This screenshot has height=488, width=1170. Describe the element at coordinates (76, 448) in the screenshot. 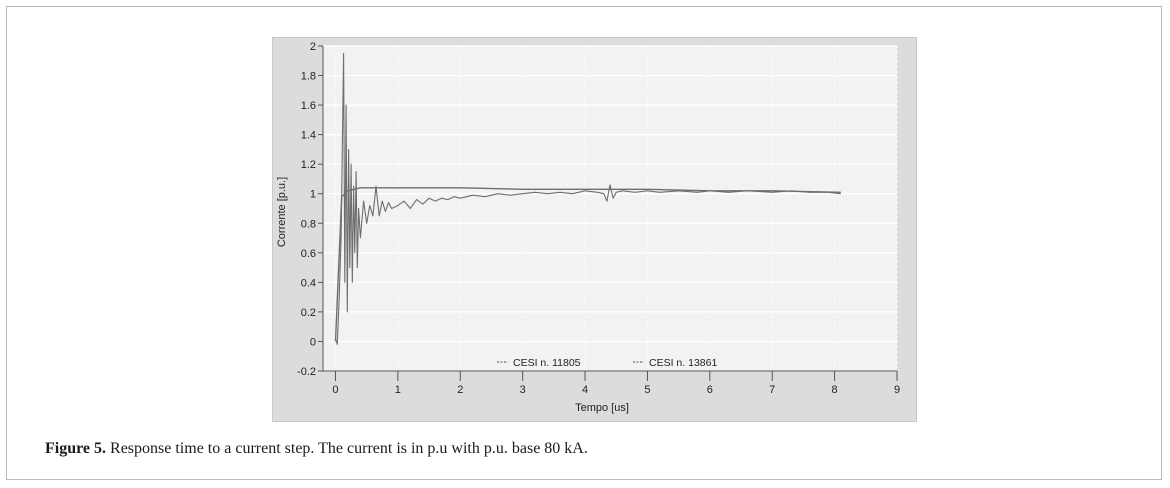

I see `caption-label: Figure 5.` at that location.